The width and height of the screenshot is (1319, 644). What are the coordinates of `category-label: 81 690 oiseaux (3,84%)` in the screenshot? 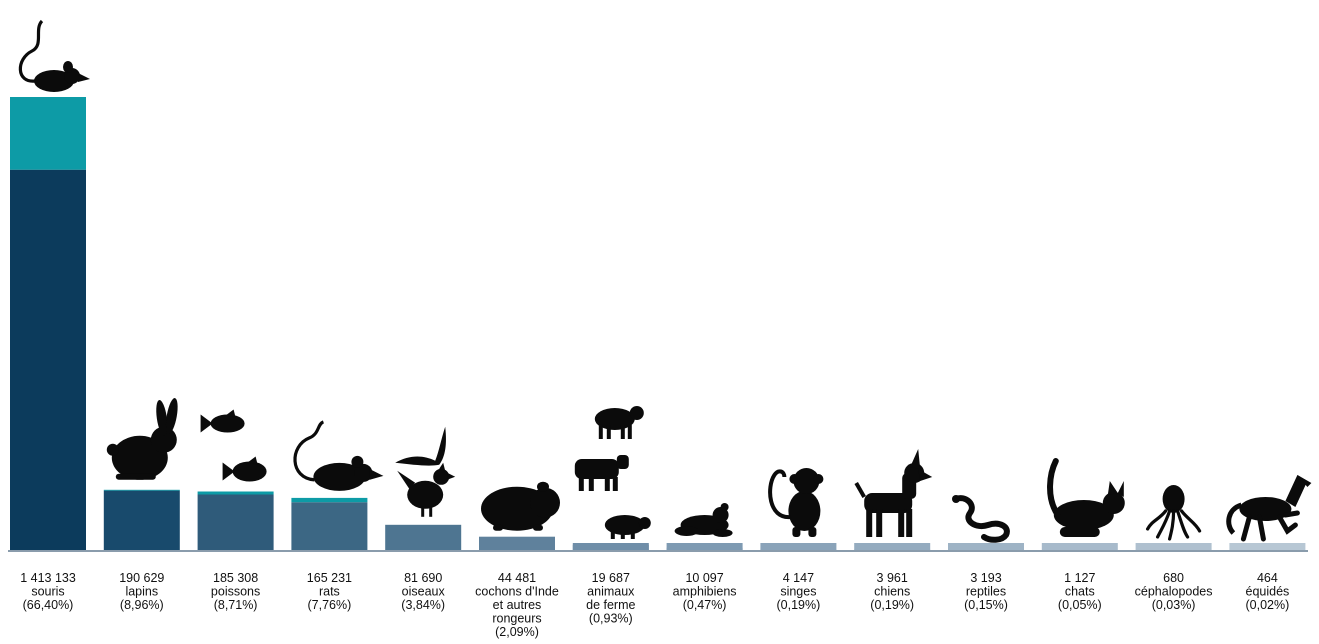 It's located at (423, 591).